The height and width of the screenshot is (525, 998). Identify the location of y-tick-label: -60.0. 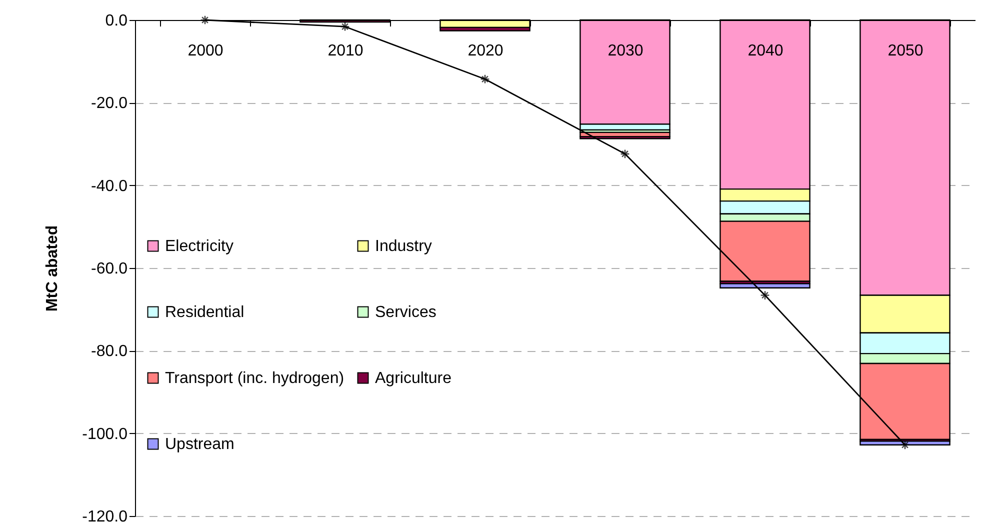
(109, 269).